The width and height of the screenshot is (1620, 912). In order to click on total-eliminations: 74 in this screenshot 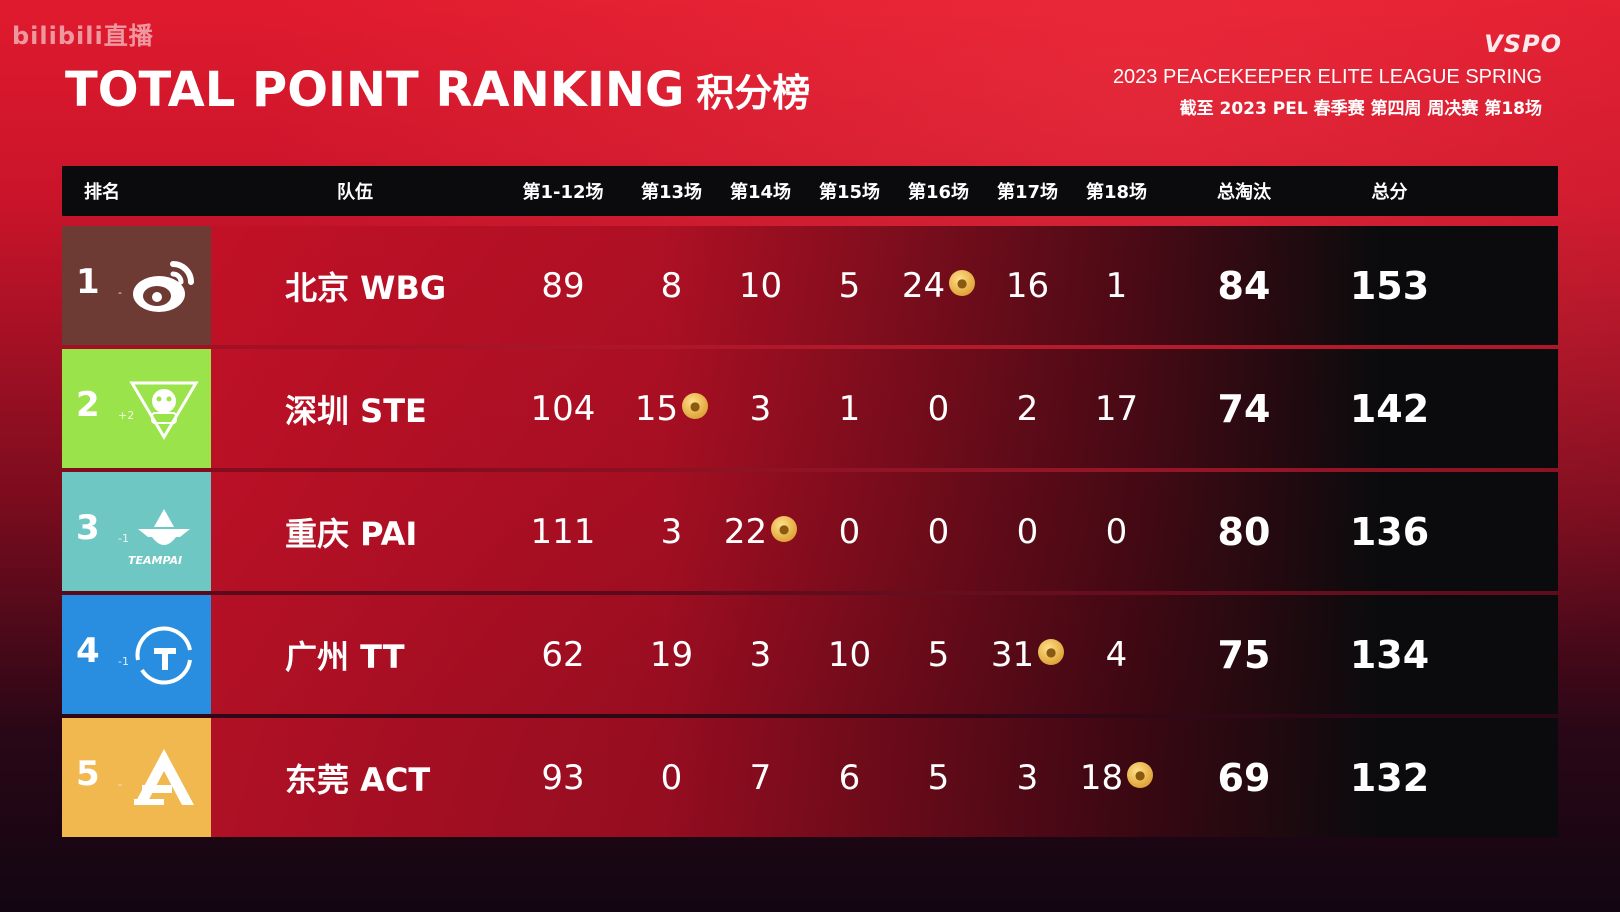, I will do `click(1244, 408)`.